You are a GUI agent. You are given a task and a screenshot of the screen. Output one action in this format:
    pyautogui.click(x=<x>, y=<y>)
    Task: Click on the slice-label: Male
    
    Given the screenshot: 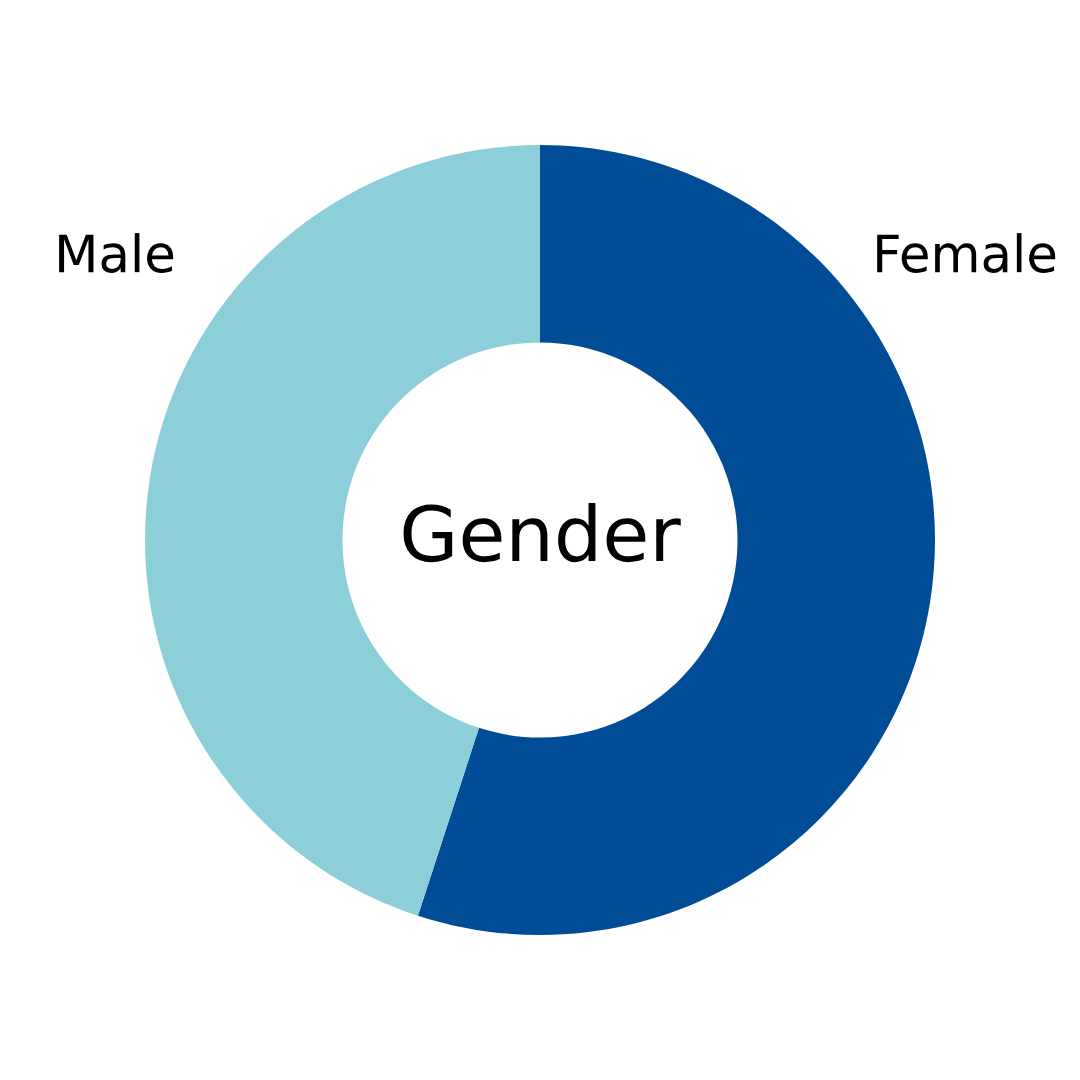 What is the action you would take?
    pyautogui.click(x=116, y=253)
    